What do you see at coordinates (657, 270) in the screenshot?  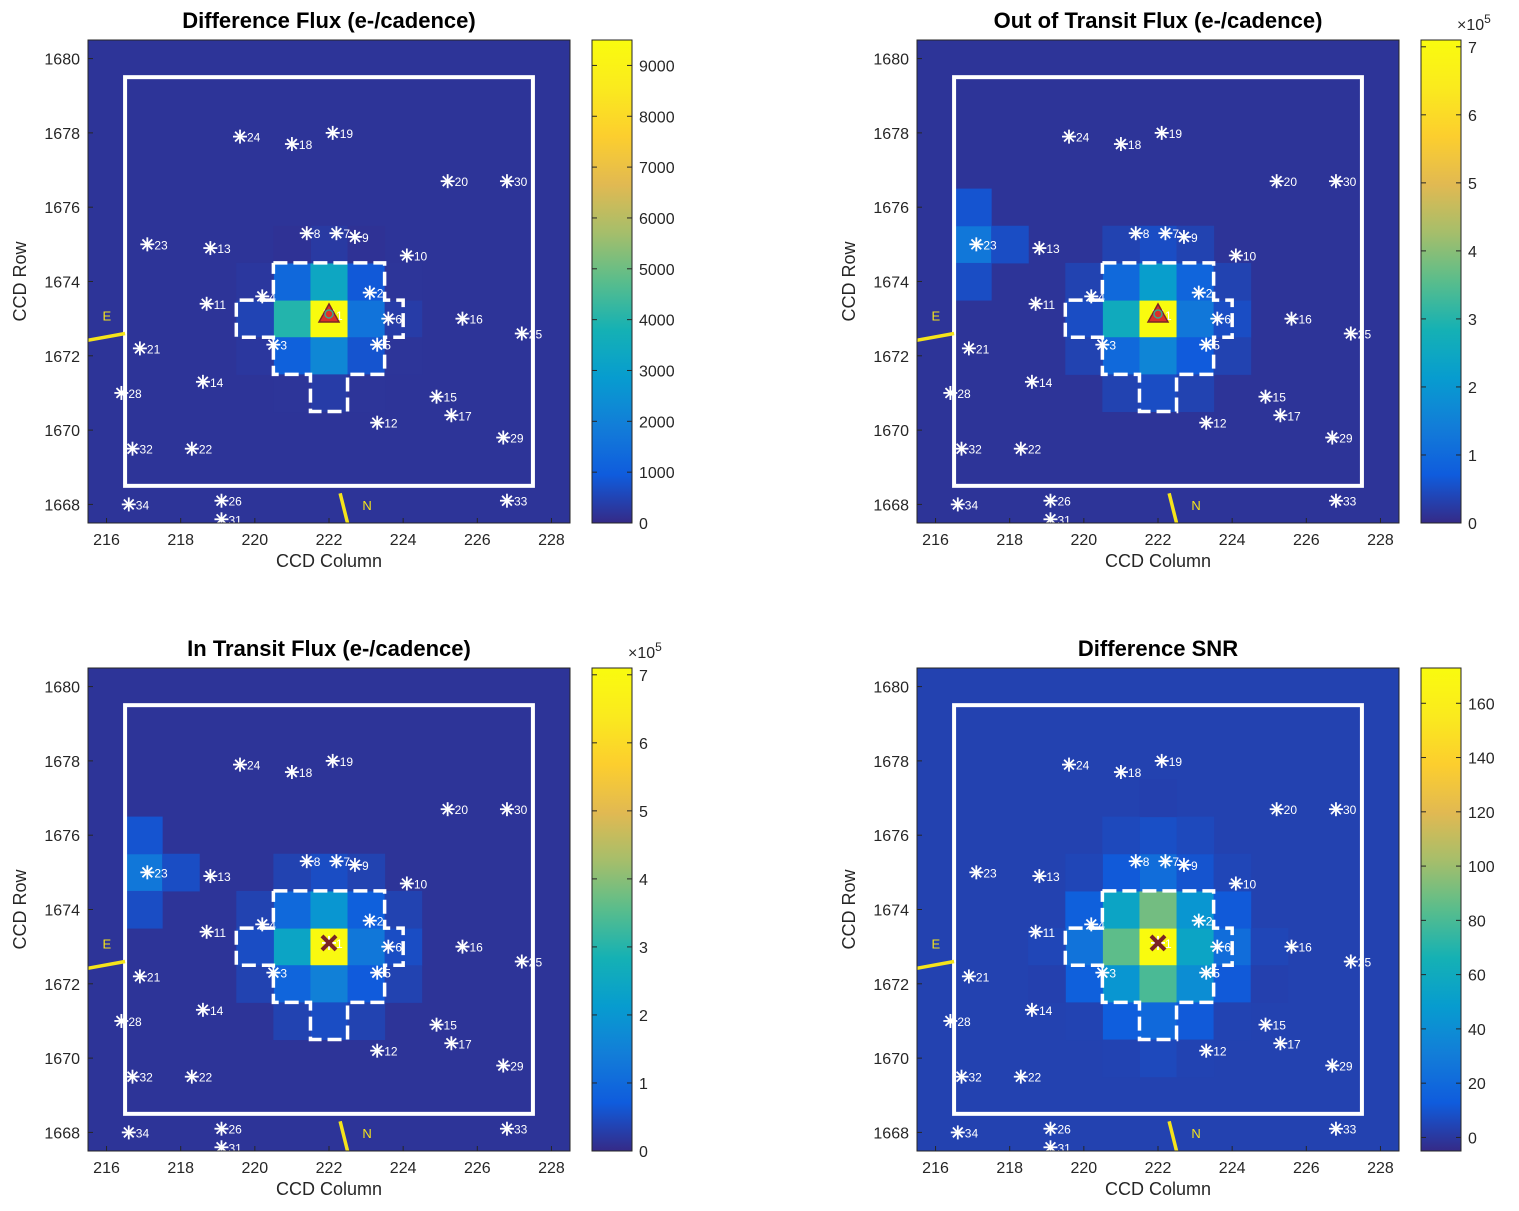 I see `colorbar-tick-label: 5000` at bounding box center [657, 270].